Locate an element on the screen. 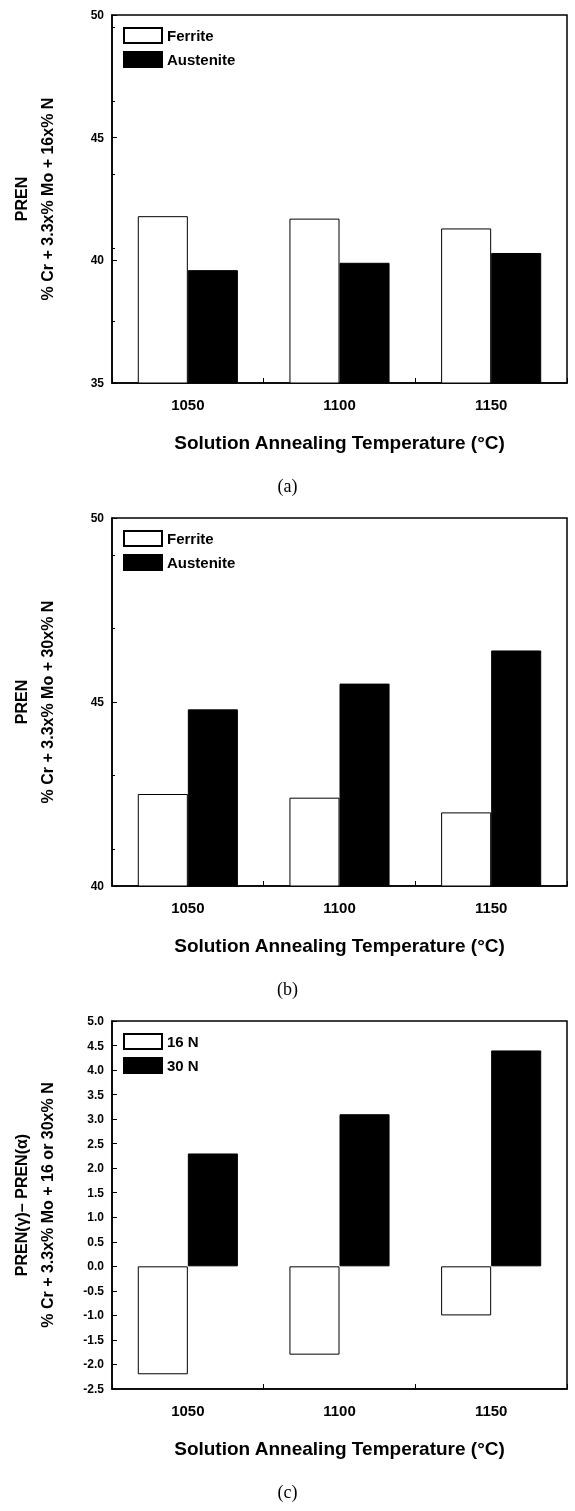 This screenshot has width=575, height=1511. y-tick-label: 2.0 is located at coordinates (96, 1168).